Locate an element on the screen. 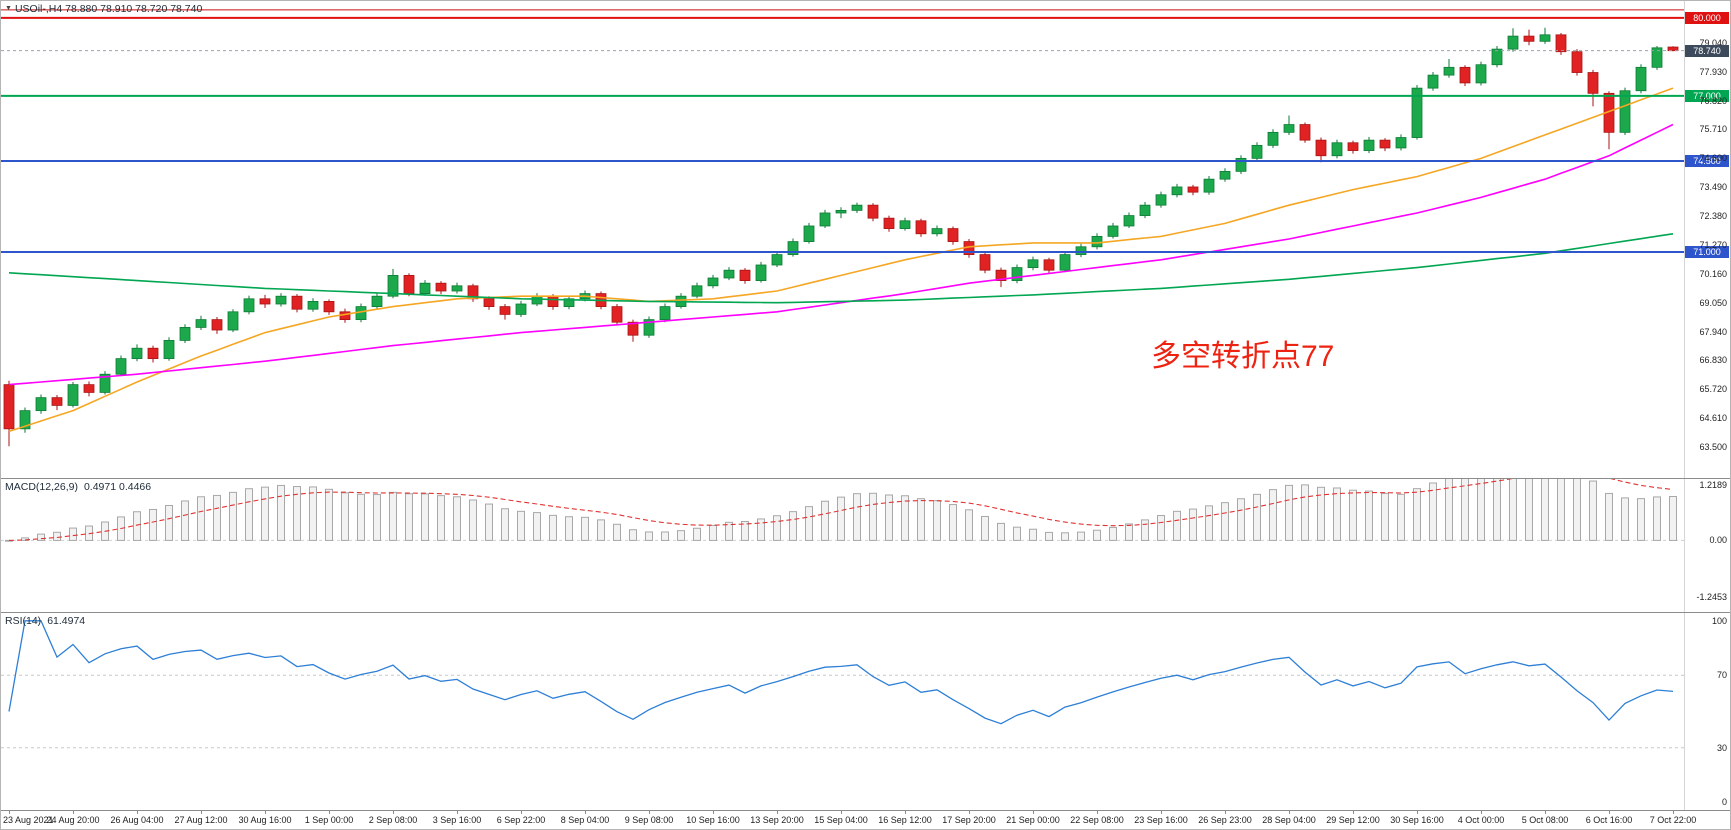 The height and width of the screenshot is (830, 1731). scale-tick: 73.490 is located at coordinates (1713, 187).